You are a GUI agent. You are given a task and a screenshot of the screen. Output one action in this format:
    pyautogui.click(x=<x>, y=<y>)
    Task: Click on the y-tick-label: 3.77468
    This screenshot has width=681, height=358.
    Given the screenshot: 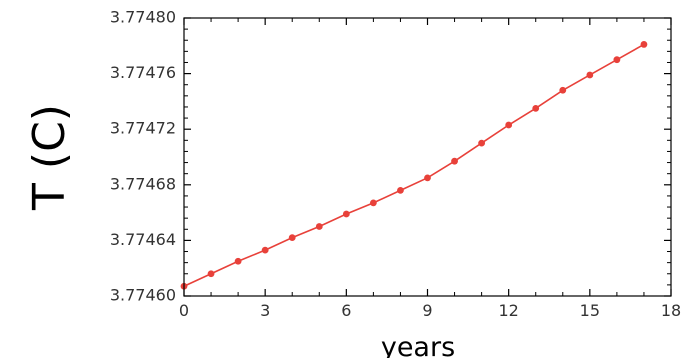 What is the action you would take?
    pyautogui.click(x=143, y=183)
    